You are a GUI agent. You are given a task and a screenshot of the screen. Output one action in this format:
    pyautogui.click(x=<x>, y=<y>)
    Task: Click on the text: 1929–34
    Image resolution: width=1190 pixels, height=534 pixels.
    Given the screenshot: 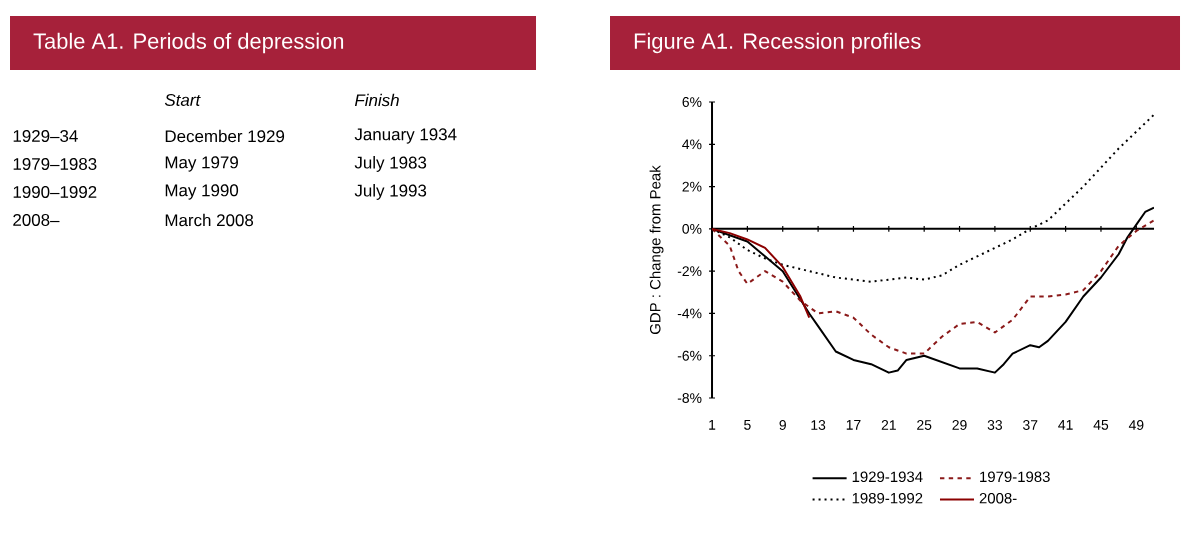 What is the action you would take?
    pyautogui.click(x=45, y=136)
    